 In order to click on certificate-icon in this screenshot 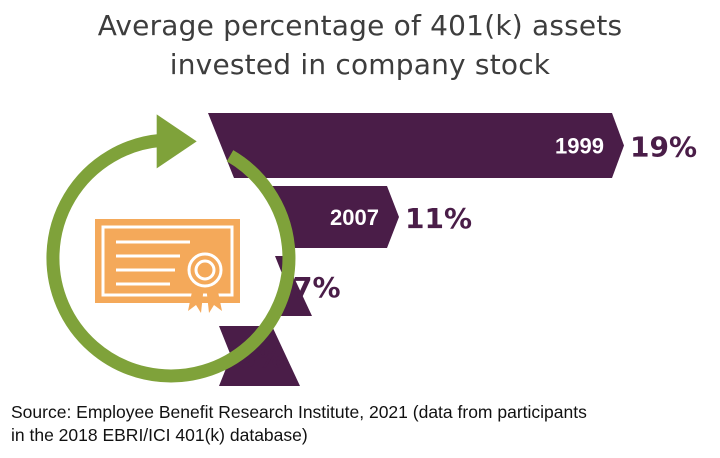, I will do `click(167, 266)`.